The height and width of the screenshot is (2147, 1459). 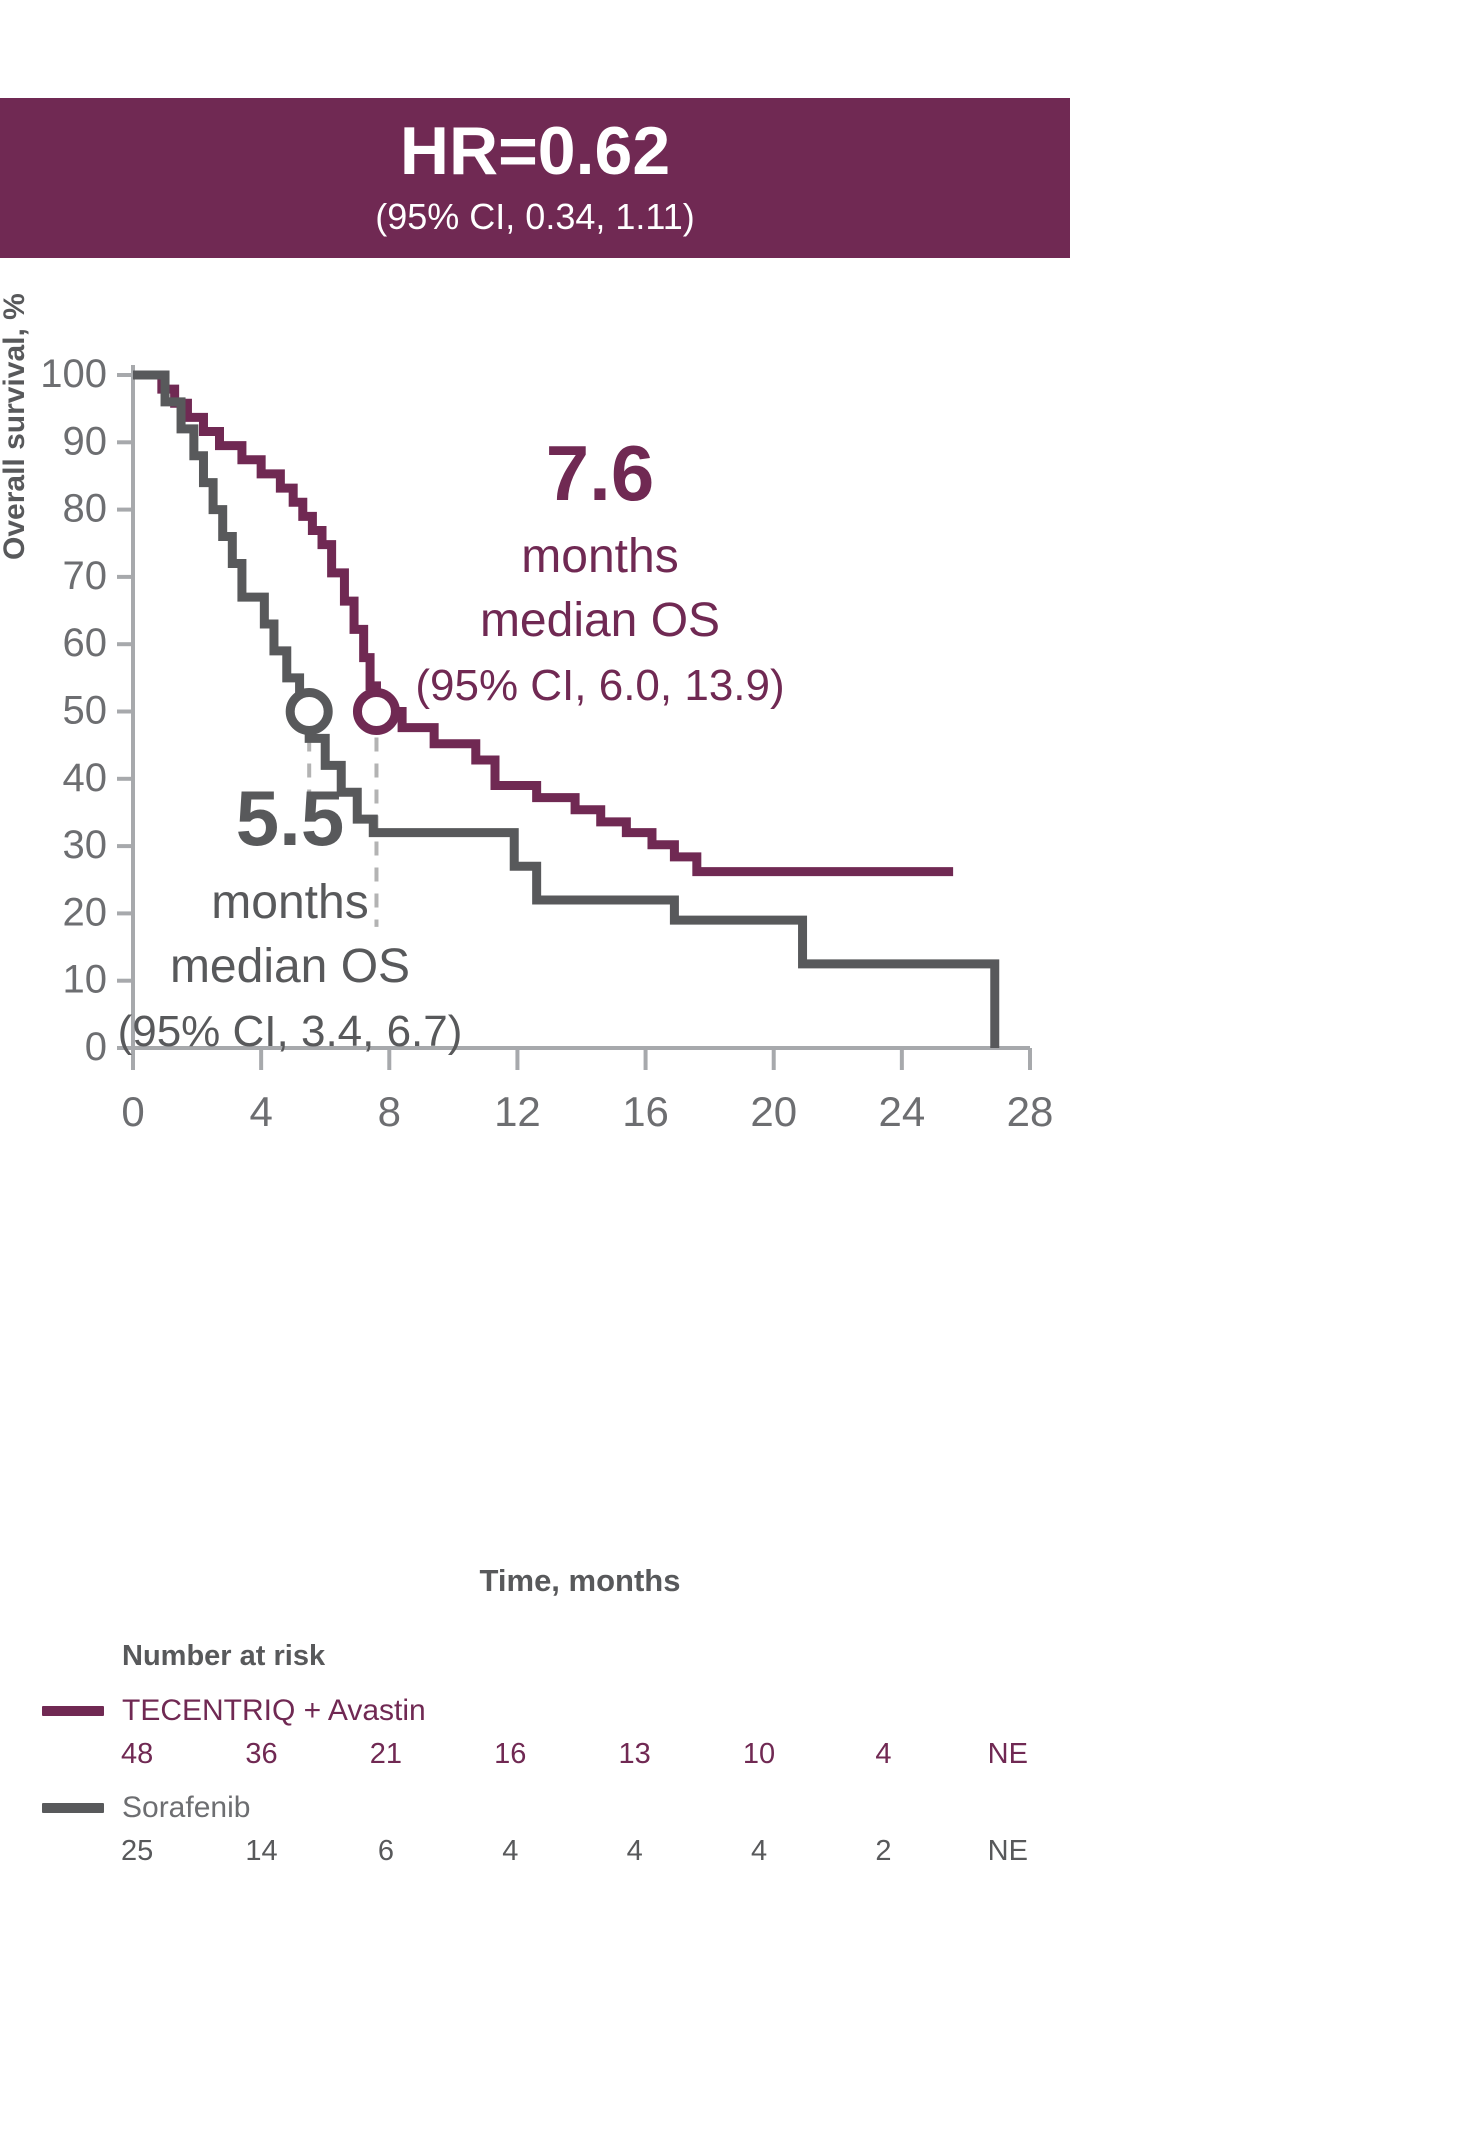 I want to click on median-os-unit-tecentriq: months, so click(x=599, y=556).